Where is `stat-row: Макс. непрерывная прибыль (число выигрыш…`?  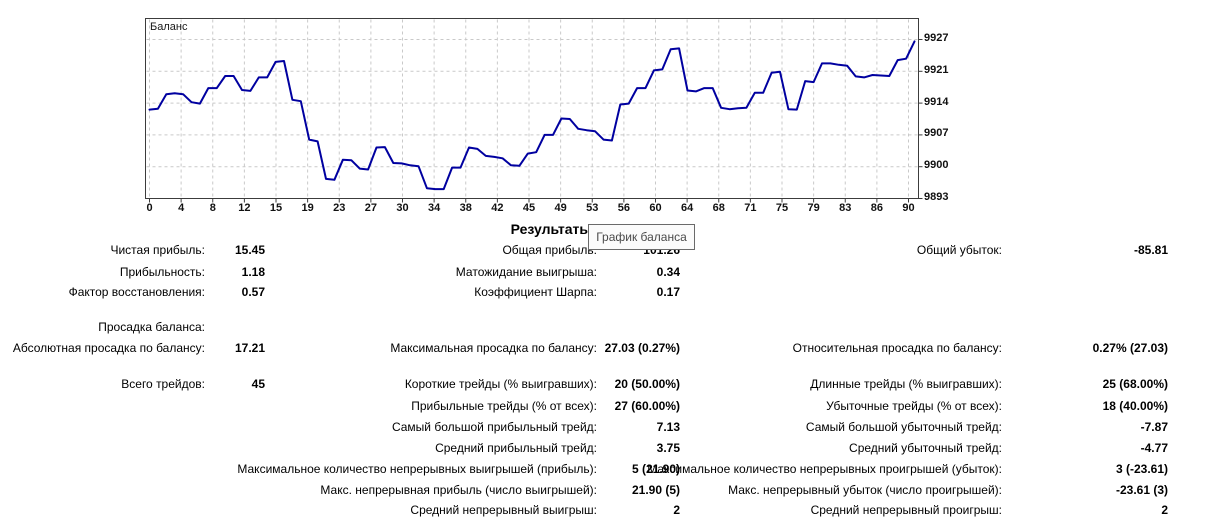
stat-row: Макс. непрерывная прибыль (число выигрыш… is located at coordinates (602, 490).